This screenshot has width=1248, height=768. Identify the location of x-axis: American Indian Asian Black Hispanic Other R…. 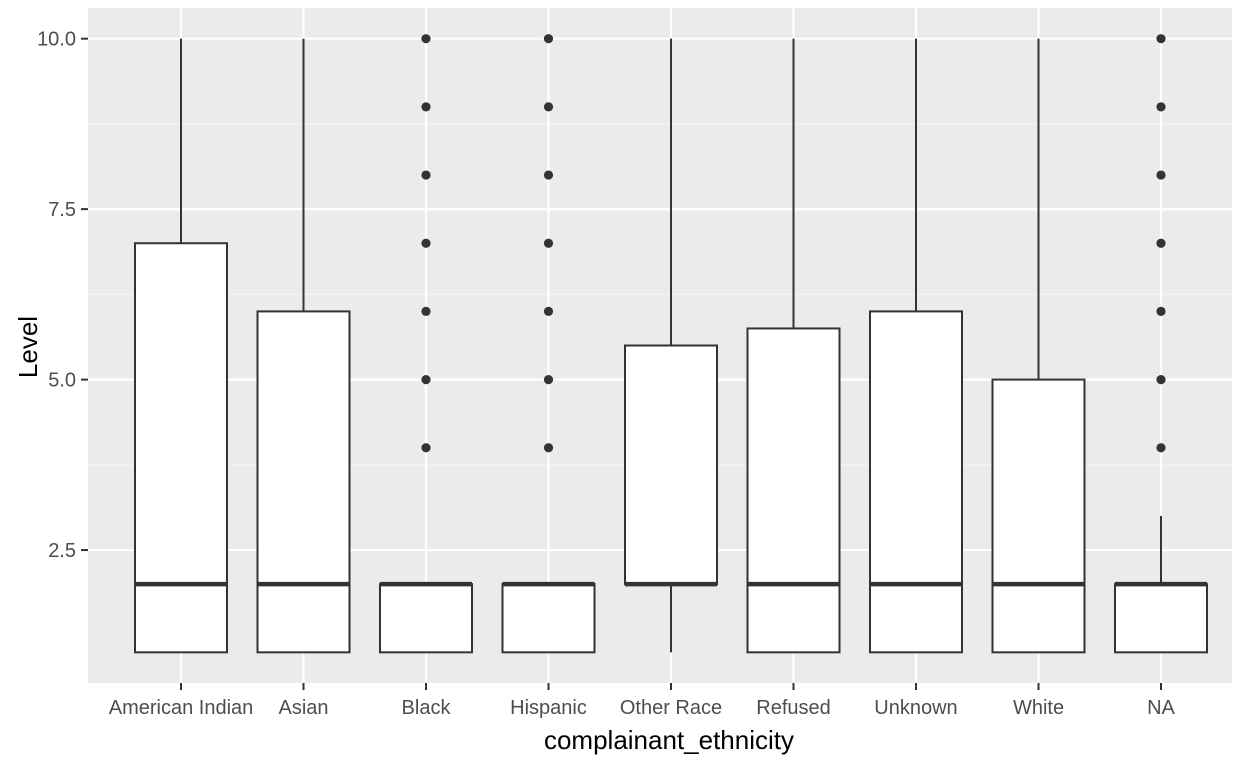
(642, 701).